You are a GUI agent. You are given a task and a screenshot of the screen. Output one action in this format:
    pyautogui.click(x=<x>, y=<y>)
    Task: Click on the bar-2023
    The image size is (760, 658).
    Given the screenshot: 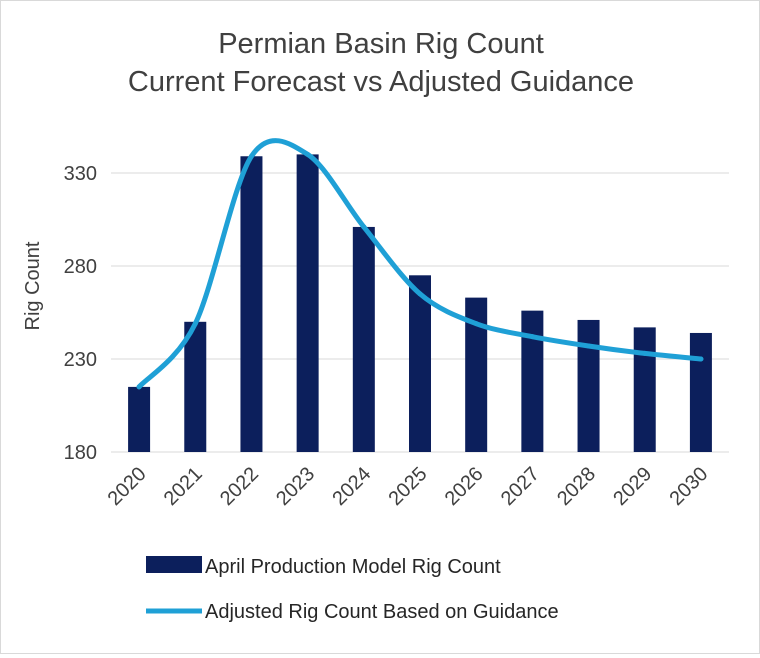 What is the action you would take?
    pyautogui.click(x=307, y=303)
    